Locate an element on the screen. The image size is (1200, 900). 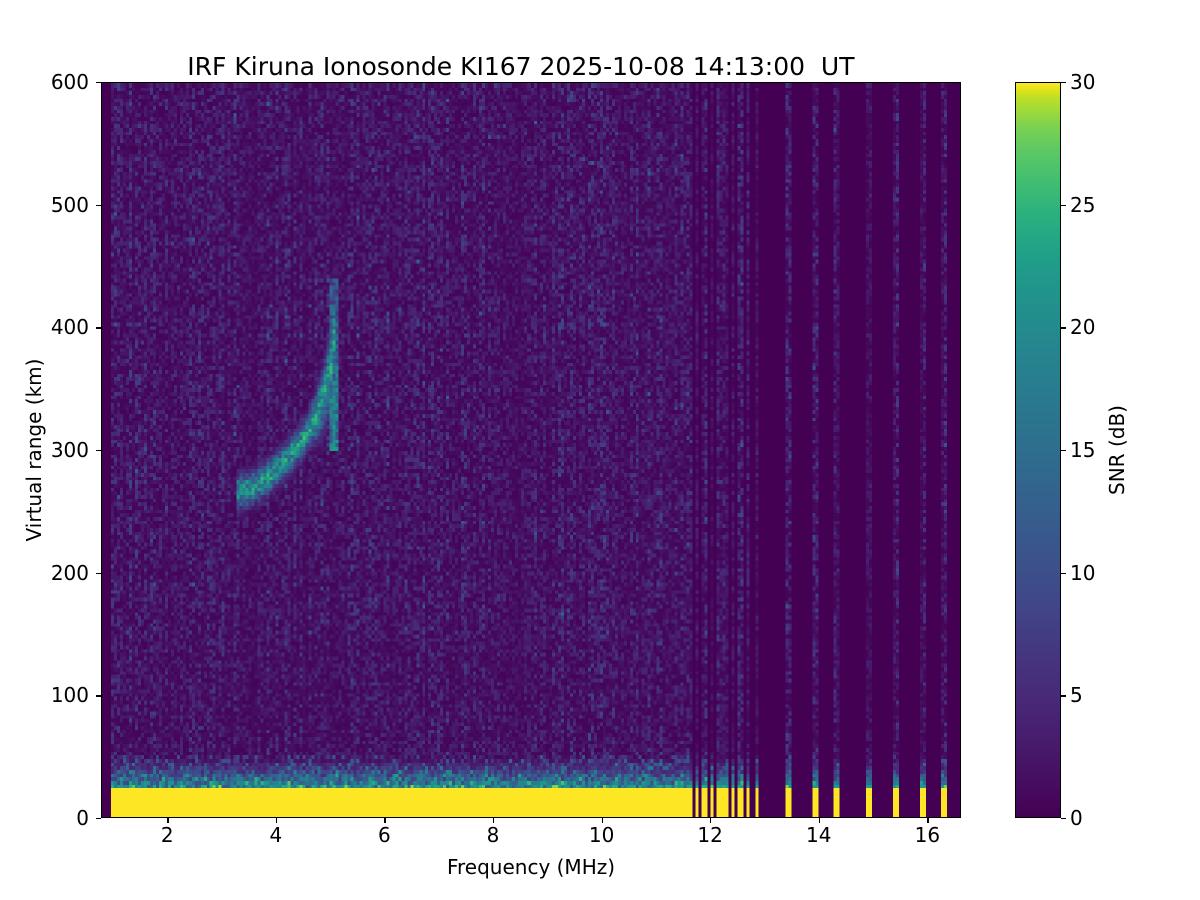
y-tick-label-300: 300 is located at coordinates (69, 450).